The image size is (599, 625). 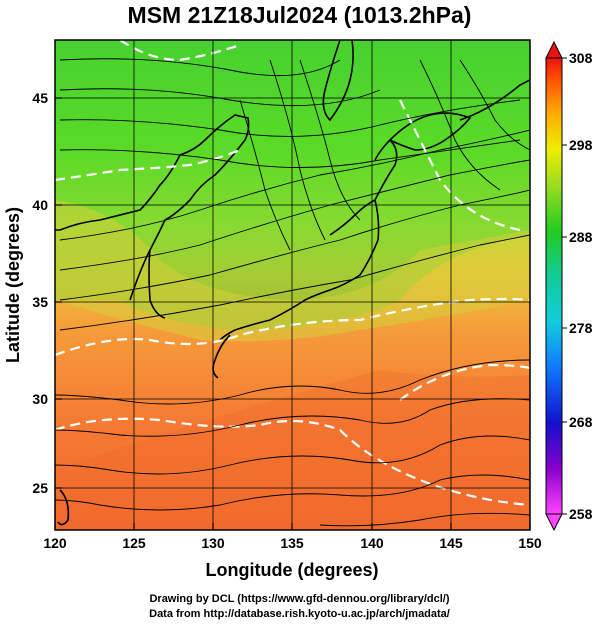 I want to click on colorbar-tick-label: 308, so click(x=581, y=58).